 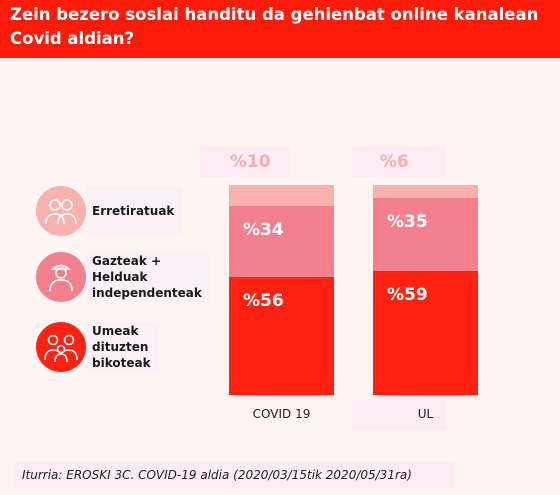 What do you see at coordinates (148, 277) in the screenshot?
I see `legend-label: Gazteak + Helduak independenteak` at bounding box center [148, 277].